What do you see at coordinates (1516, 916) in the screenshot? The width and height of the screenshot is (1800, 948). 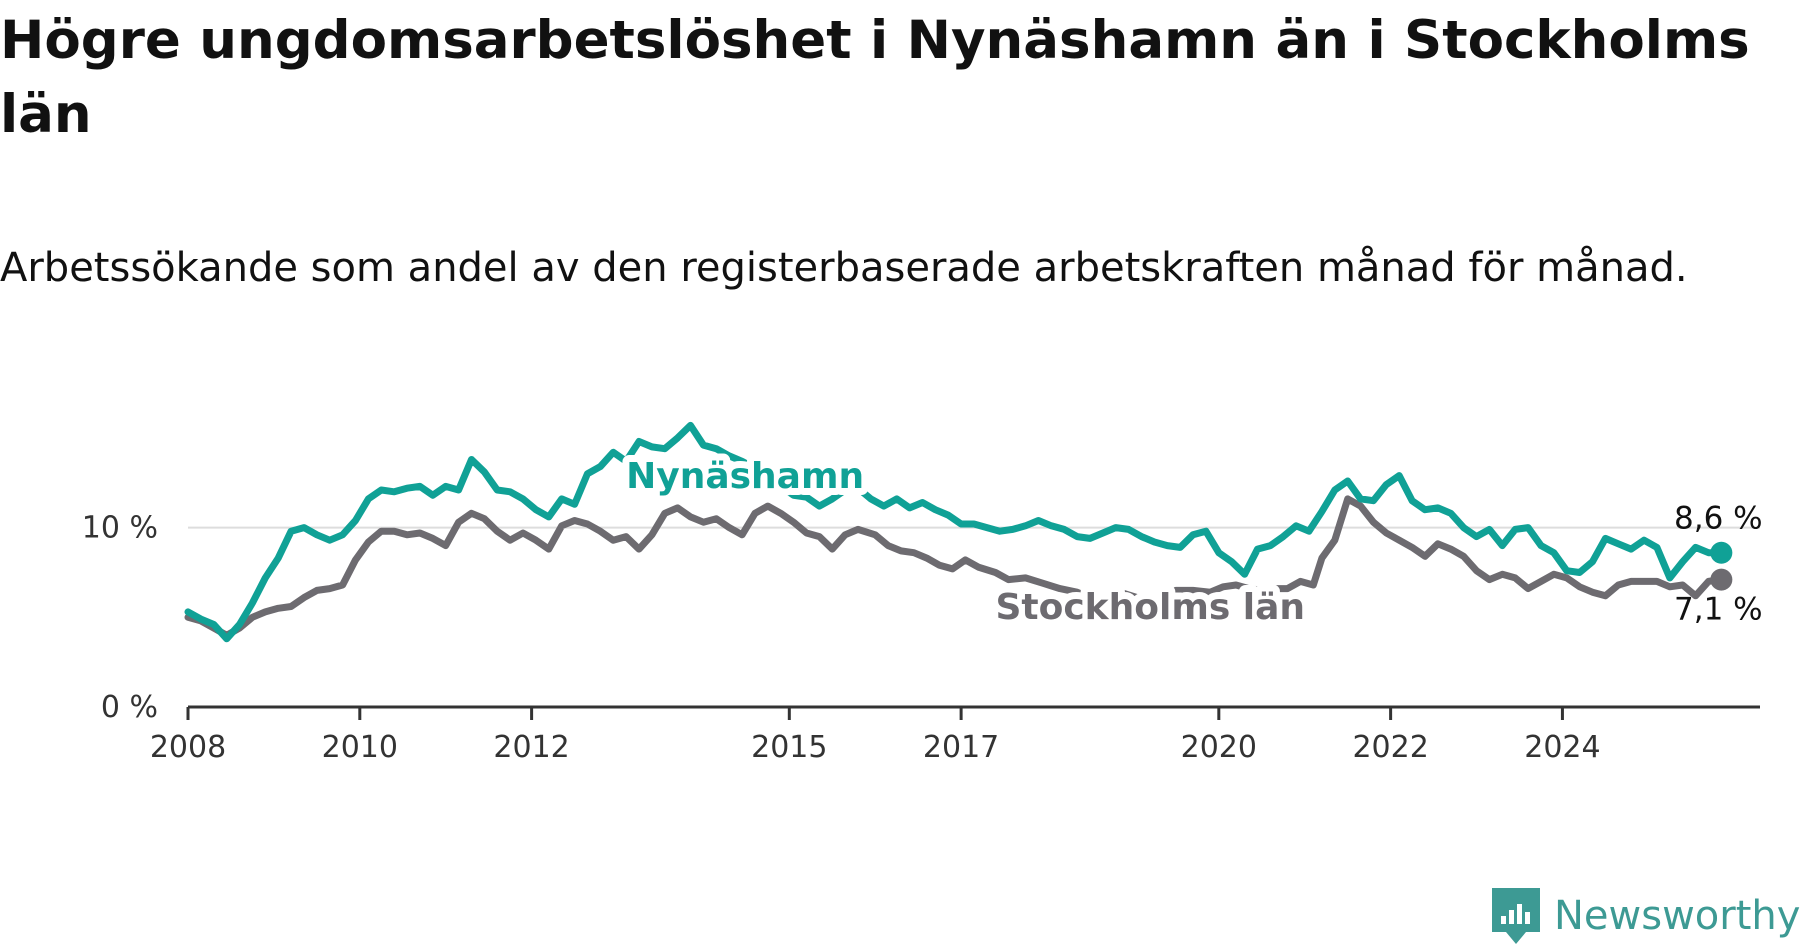 I see `newsworthy-logo-icon` at bounding box center [1516, 916].